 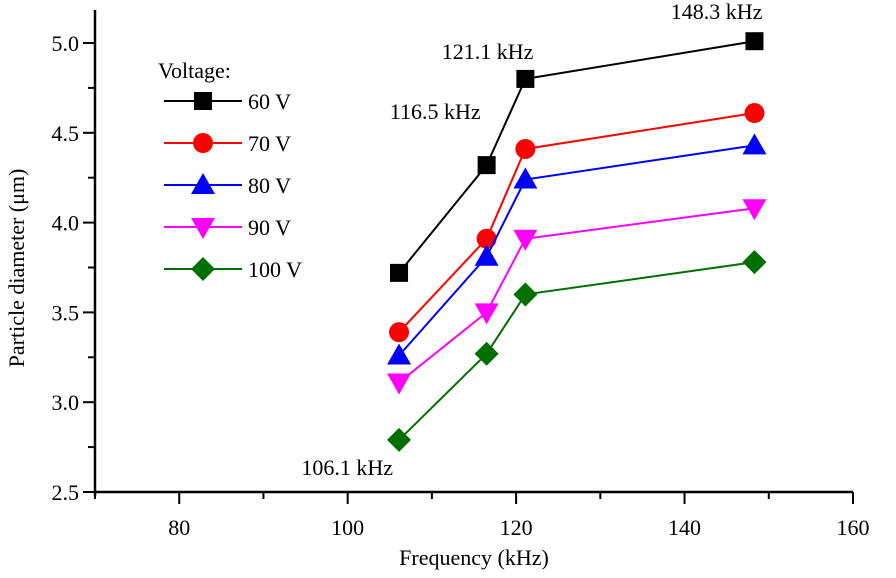 What do you see at coordinates (269, 227) in the screenshot?
I see `legend-label: 90 V` at bounding box center [269, 227].